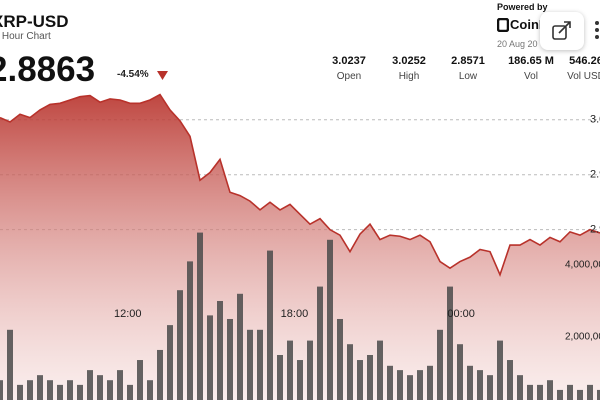  What do you see at coordinates (468, 76) in the screenshot?
I see `stat-label: Low` at bounding box center [468, 76].